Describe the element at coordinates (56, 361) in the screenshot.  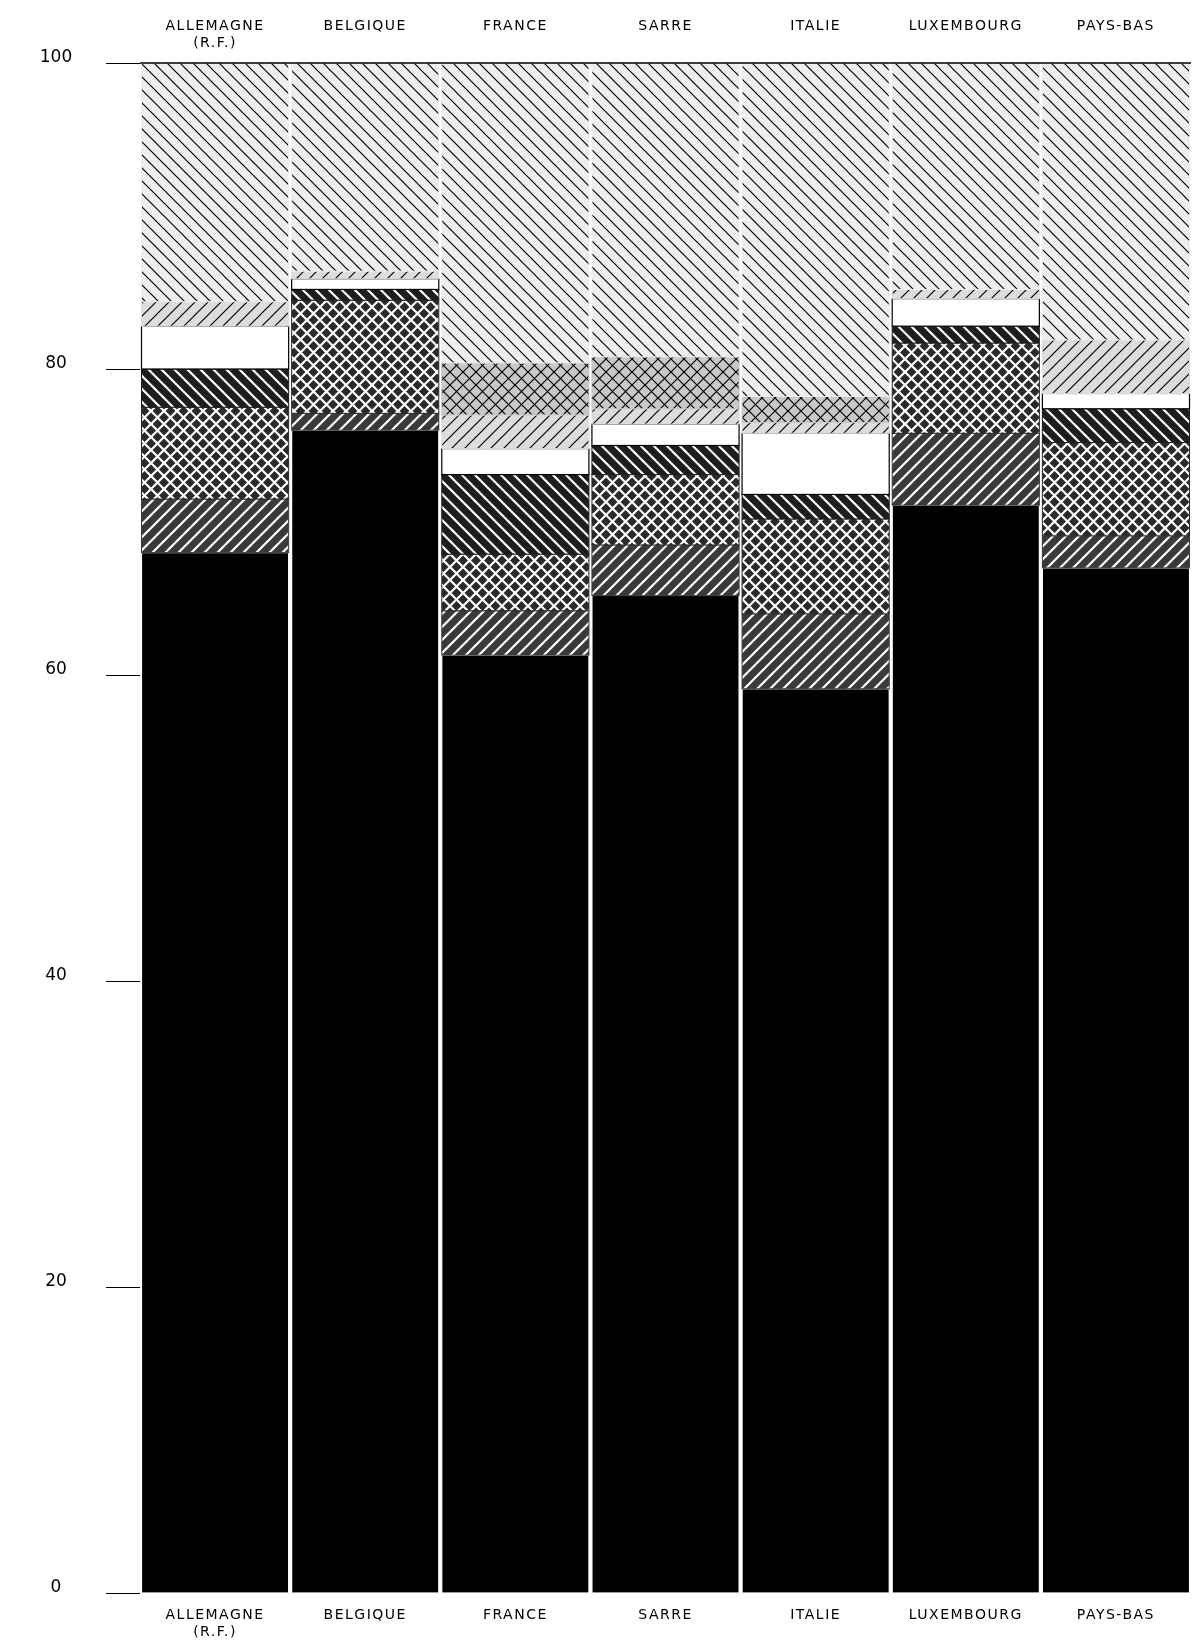
I see `y-tick-label: 80` at that location.